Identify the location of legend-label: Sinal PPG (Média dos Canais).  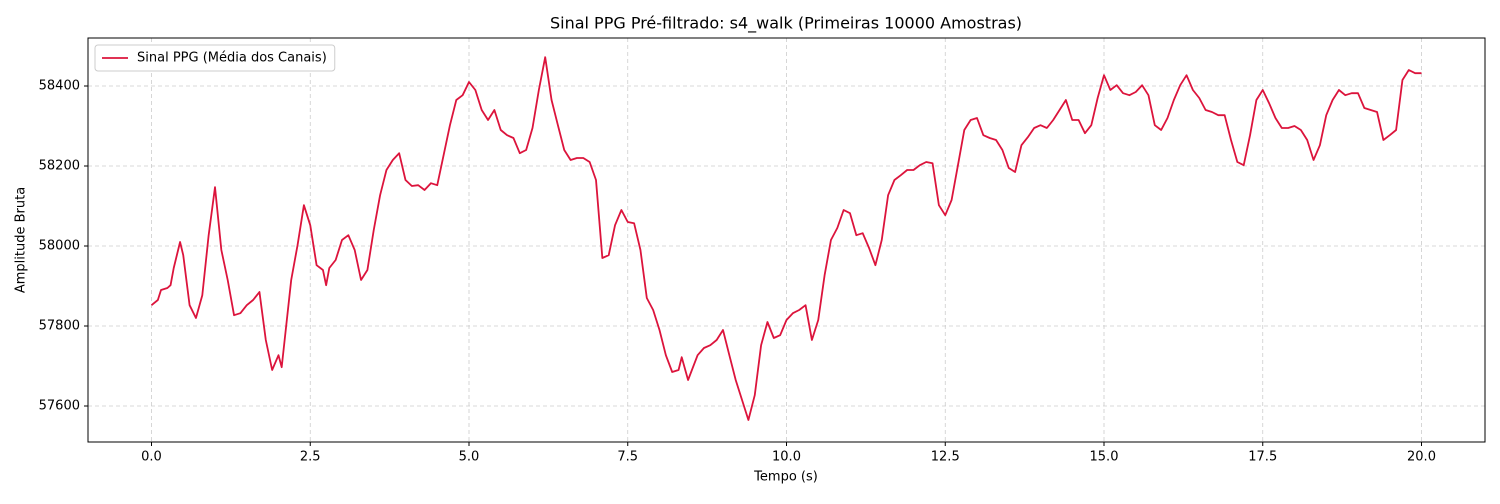
(232, 58).